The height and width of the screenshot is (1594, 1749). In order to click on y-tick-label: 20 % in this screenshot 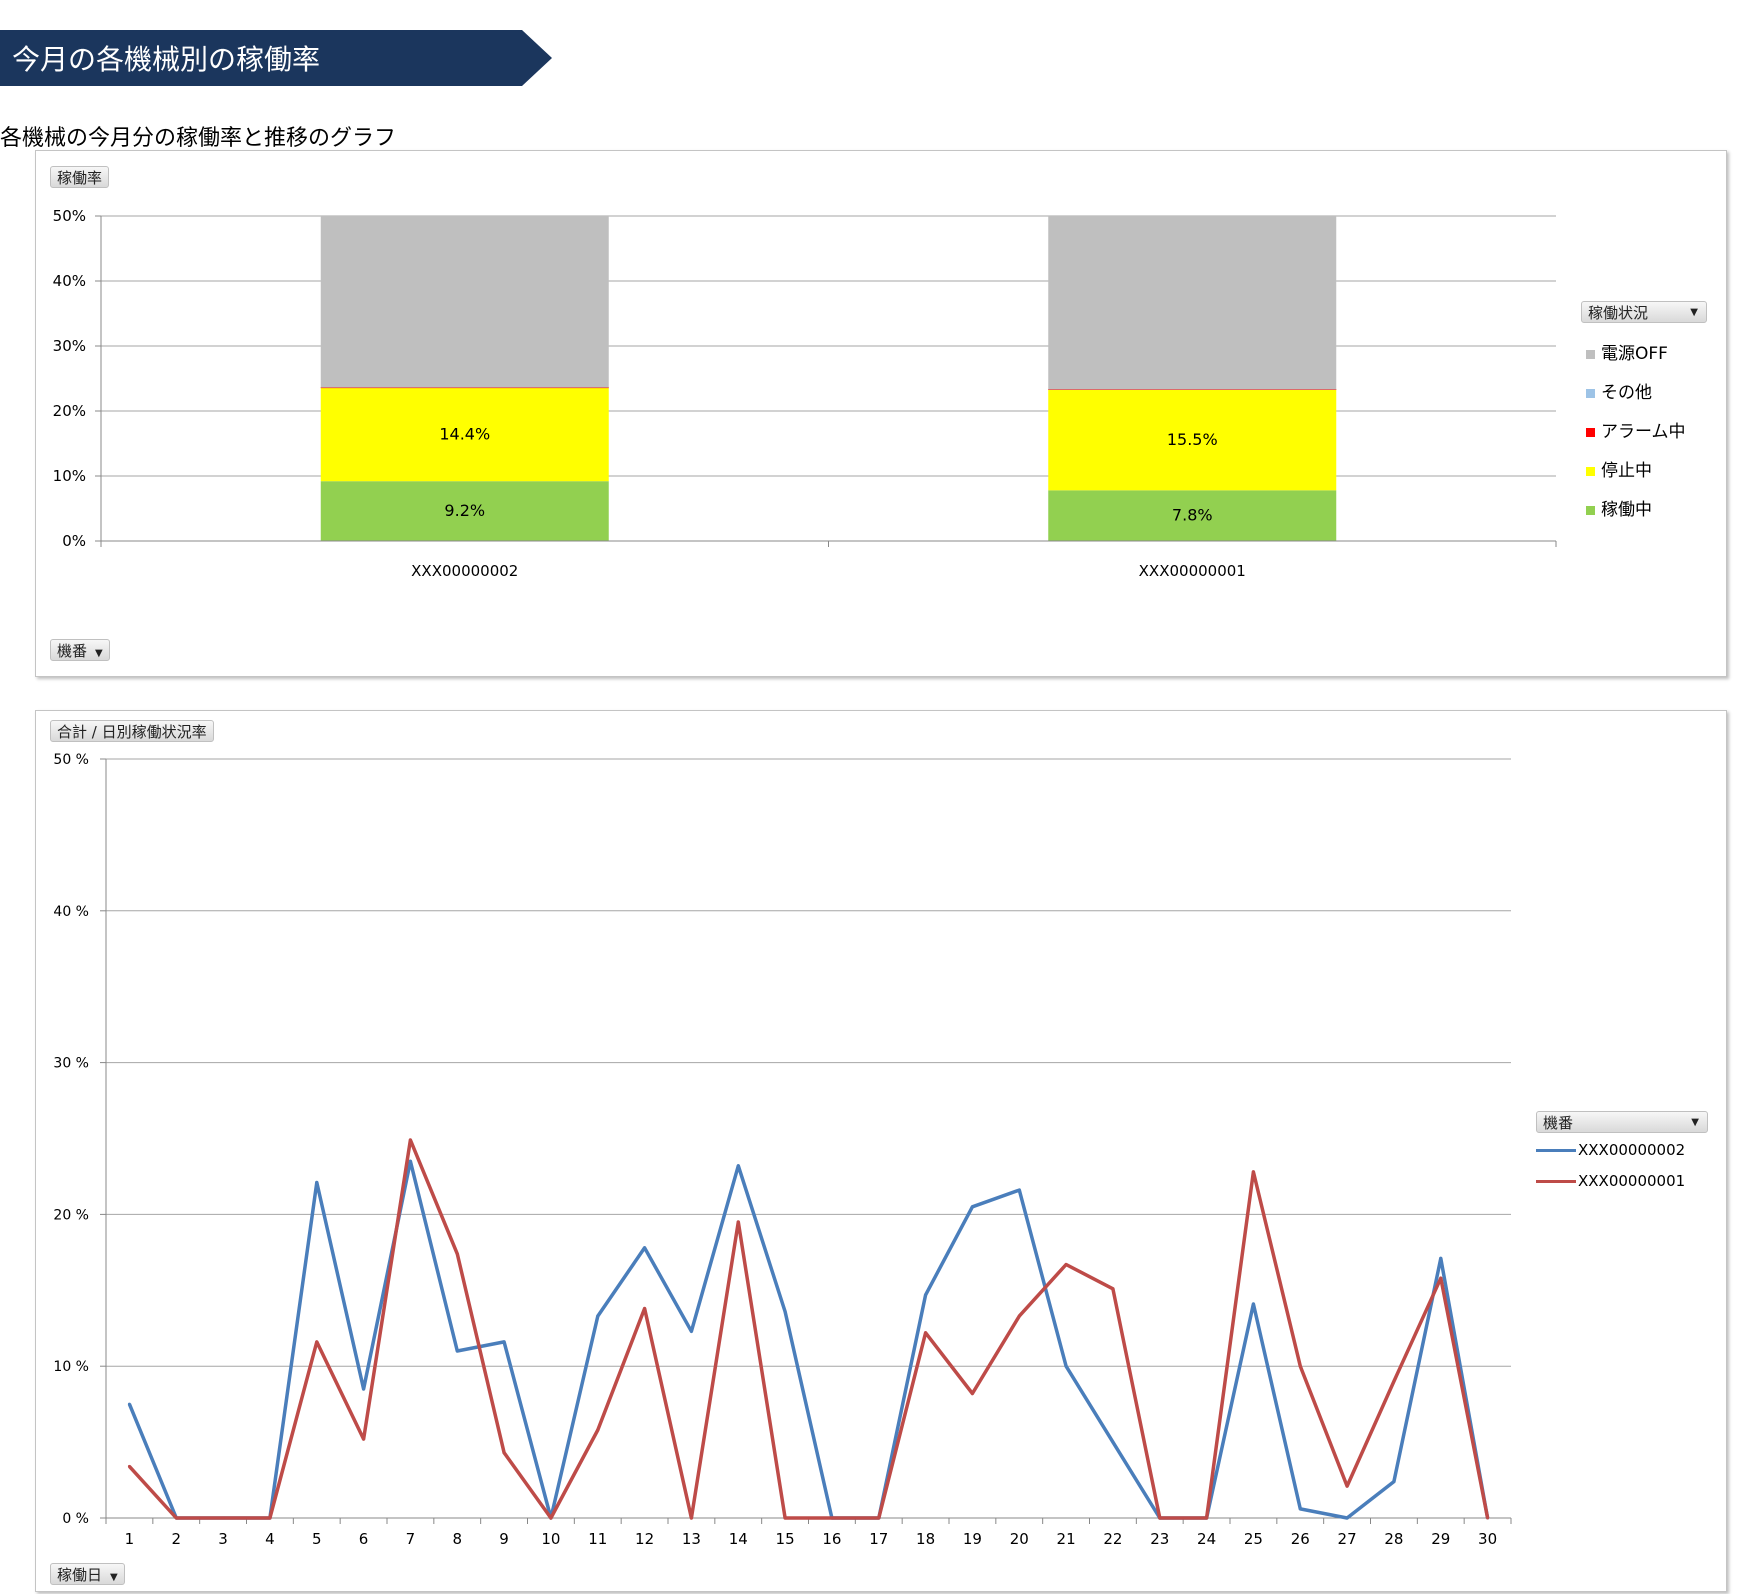, I will do `click(71, 1215)`.